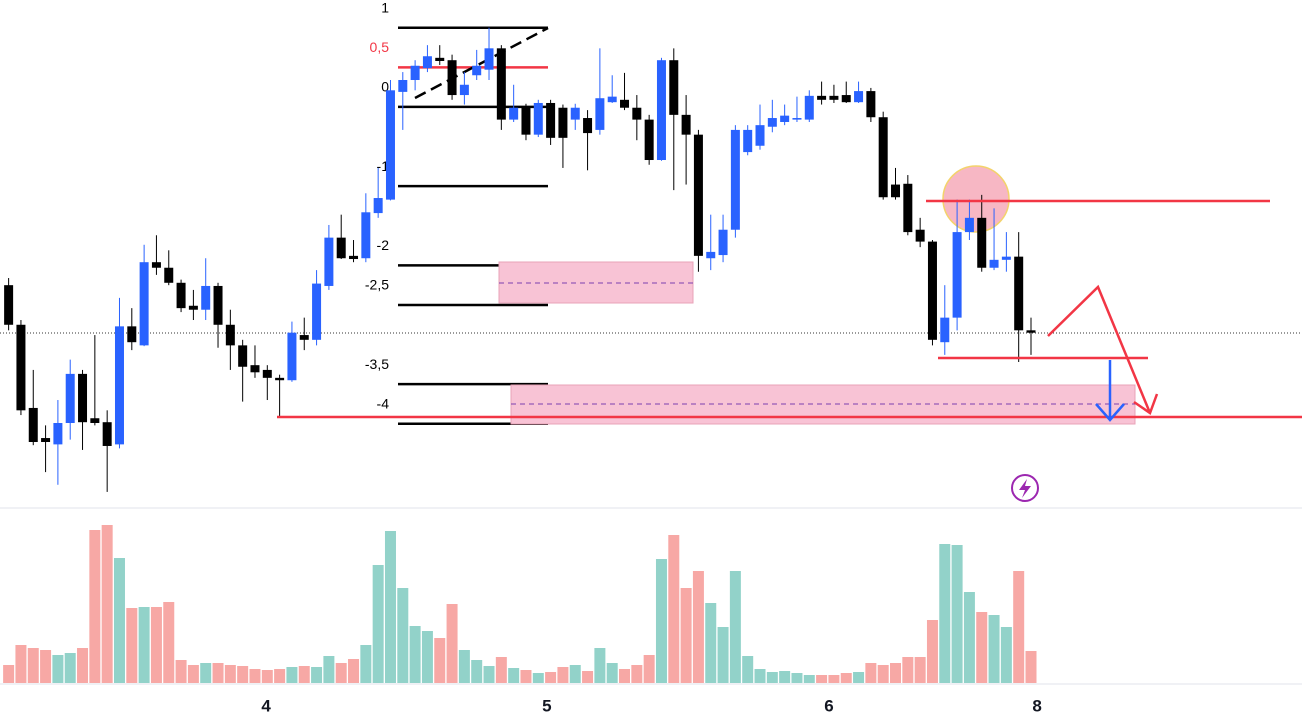 The height and width of the screenshot is (723, 1302). I want to click on highlight-circle, so click(976, 199).